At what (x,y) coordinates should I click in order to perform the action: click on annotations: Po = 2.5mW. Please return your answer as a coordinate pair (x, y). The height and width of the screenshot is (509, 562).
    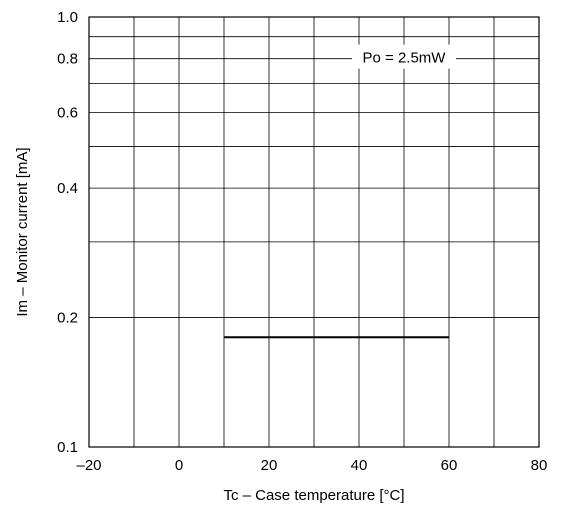
    Looking at the image, I should click on (404, 56).